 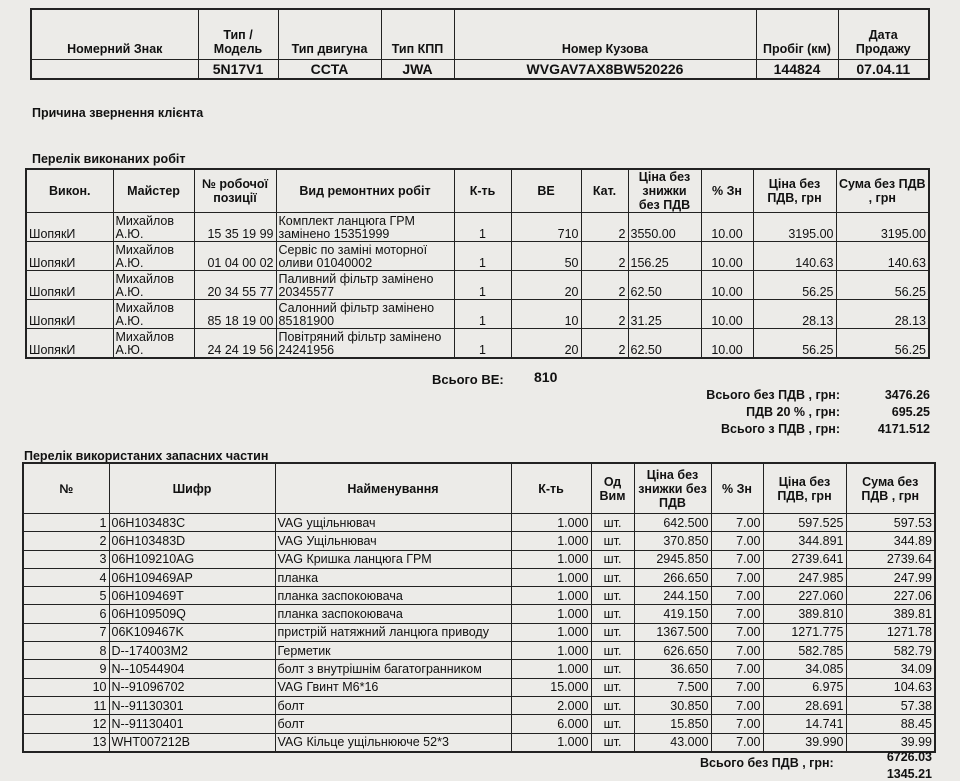 I want to click on parts-cell: планка заспокоювача, so click(x=393, y=596).